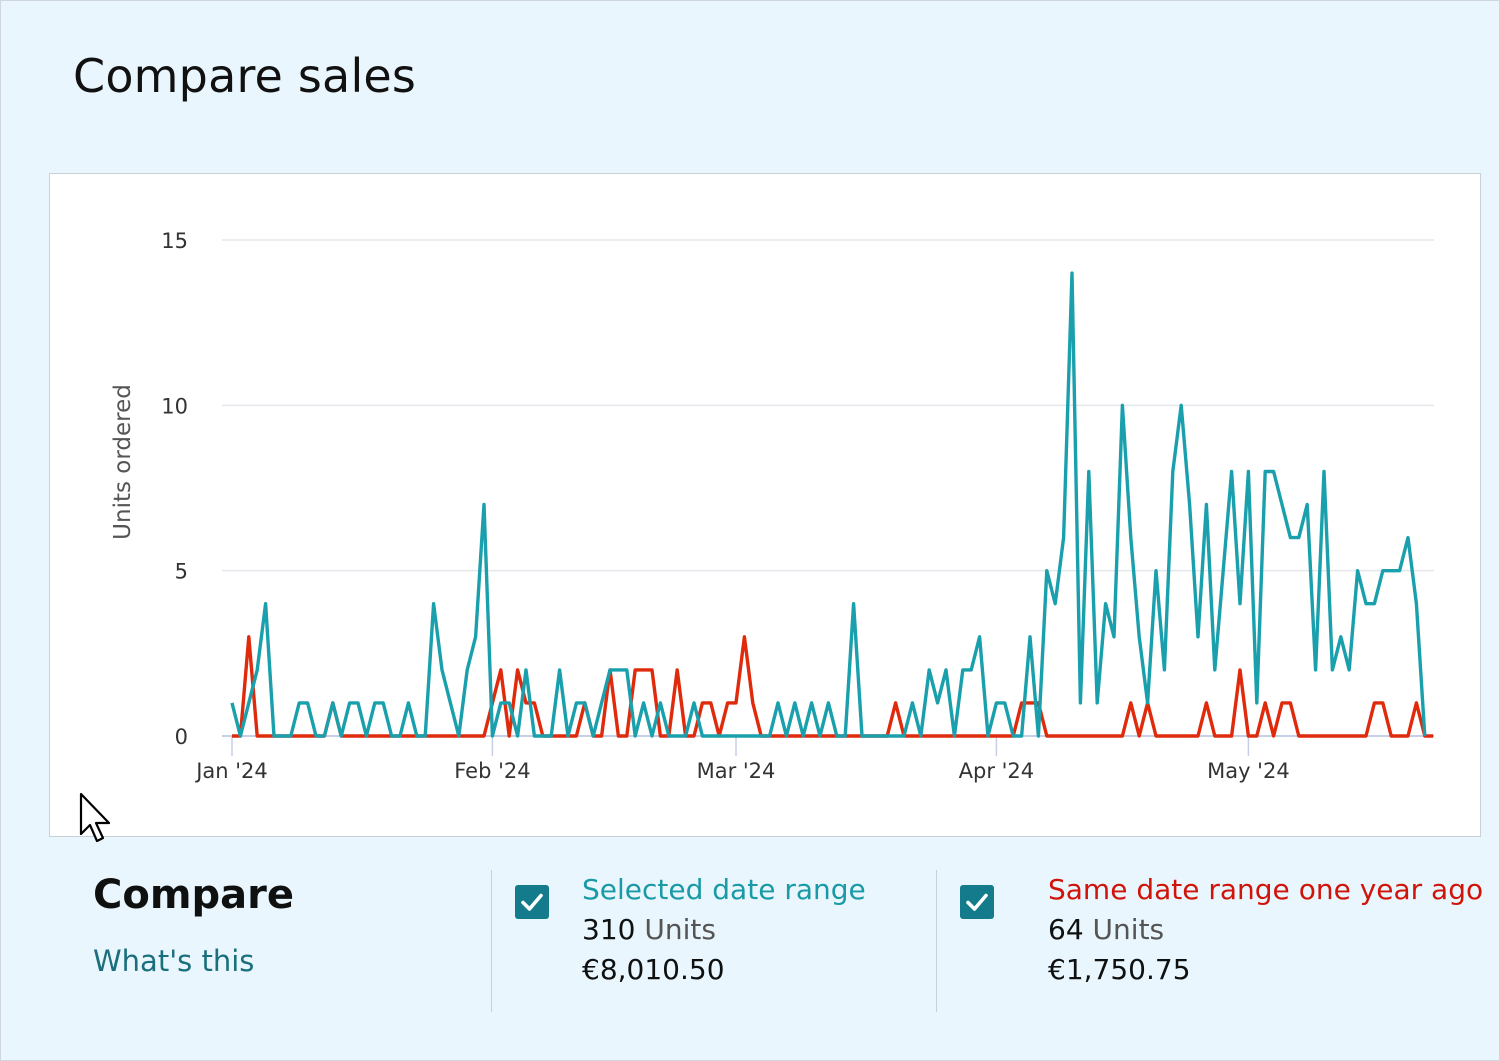 The height and width of the screenshot is (1061, 1500). Describe the element at coordinates (245, 76) in the screenshot. I see `page-title: Compare sales` at that location.